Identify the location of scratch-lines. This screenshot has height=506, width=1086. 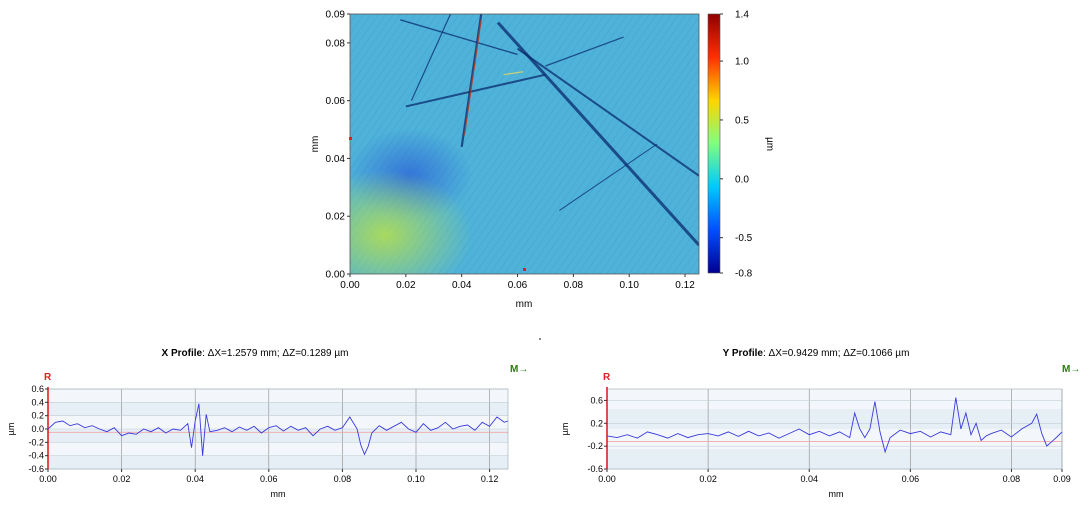
(549, 130).